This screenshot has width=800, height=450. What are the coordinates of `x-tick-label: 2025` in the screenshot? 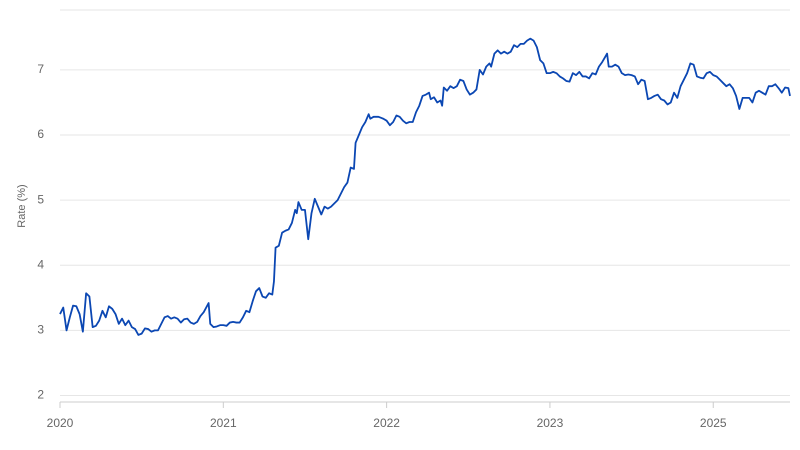 It's located at (713, 423).